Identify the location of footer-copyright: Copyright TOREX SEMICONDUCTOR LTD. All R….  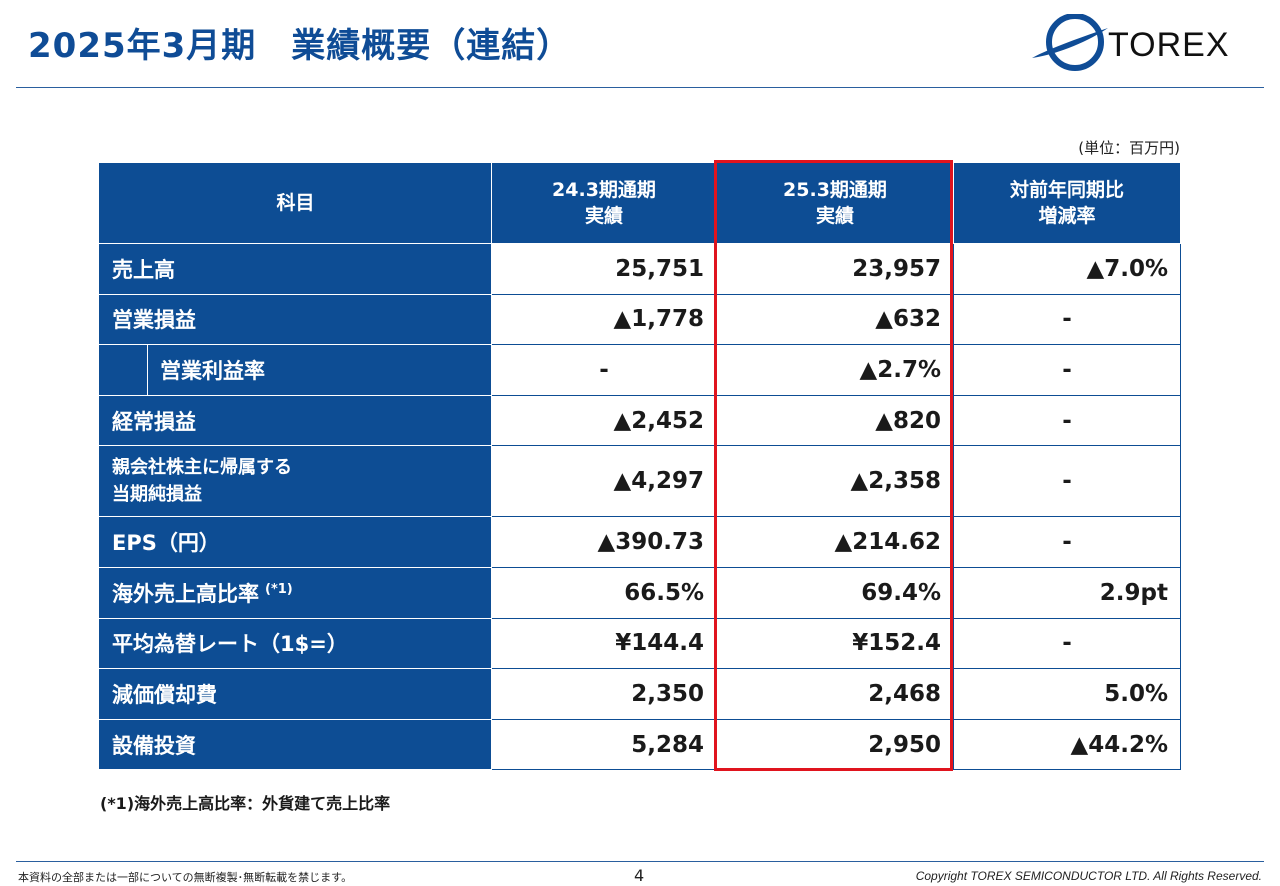
(1088, 876).